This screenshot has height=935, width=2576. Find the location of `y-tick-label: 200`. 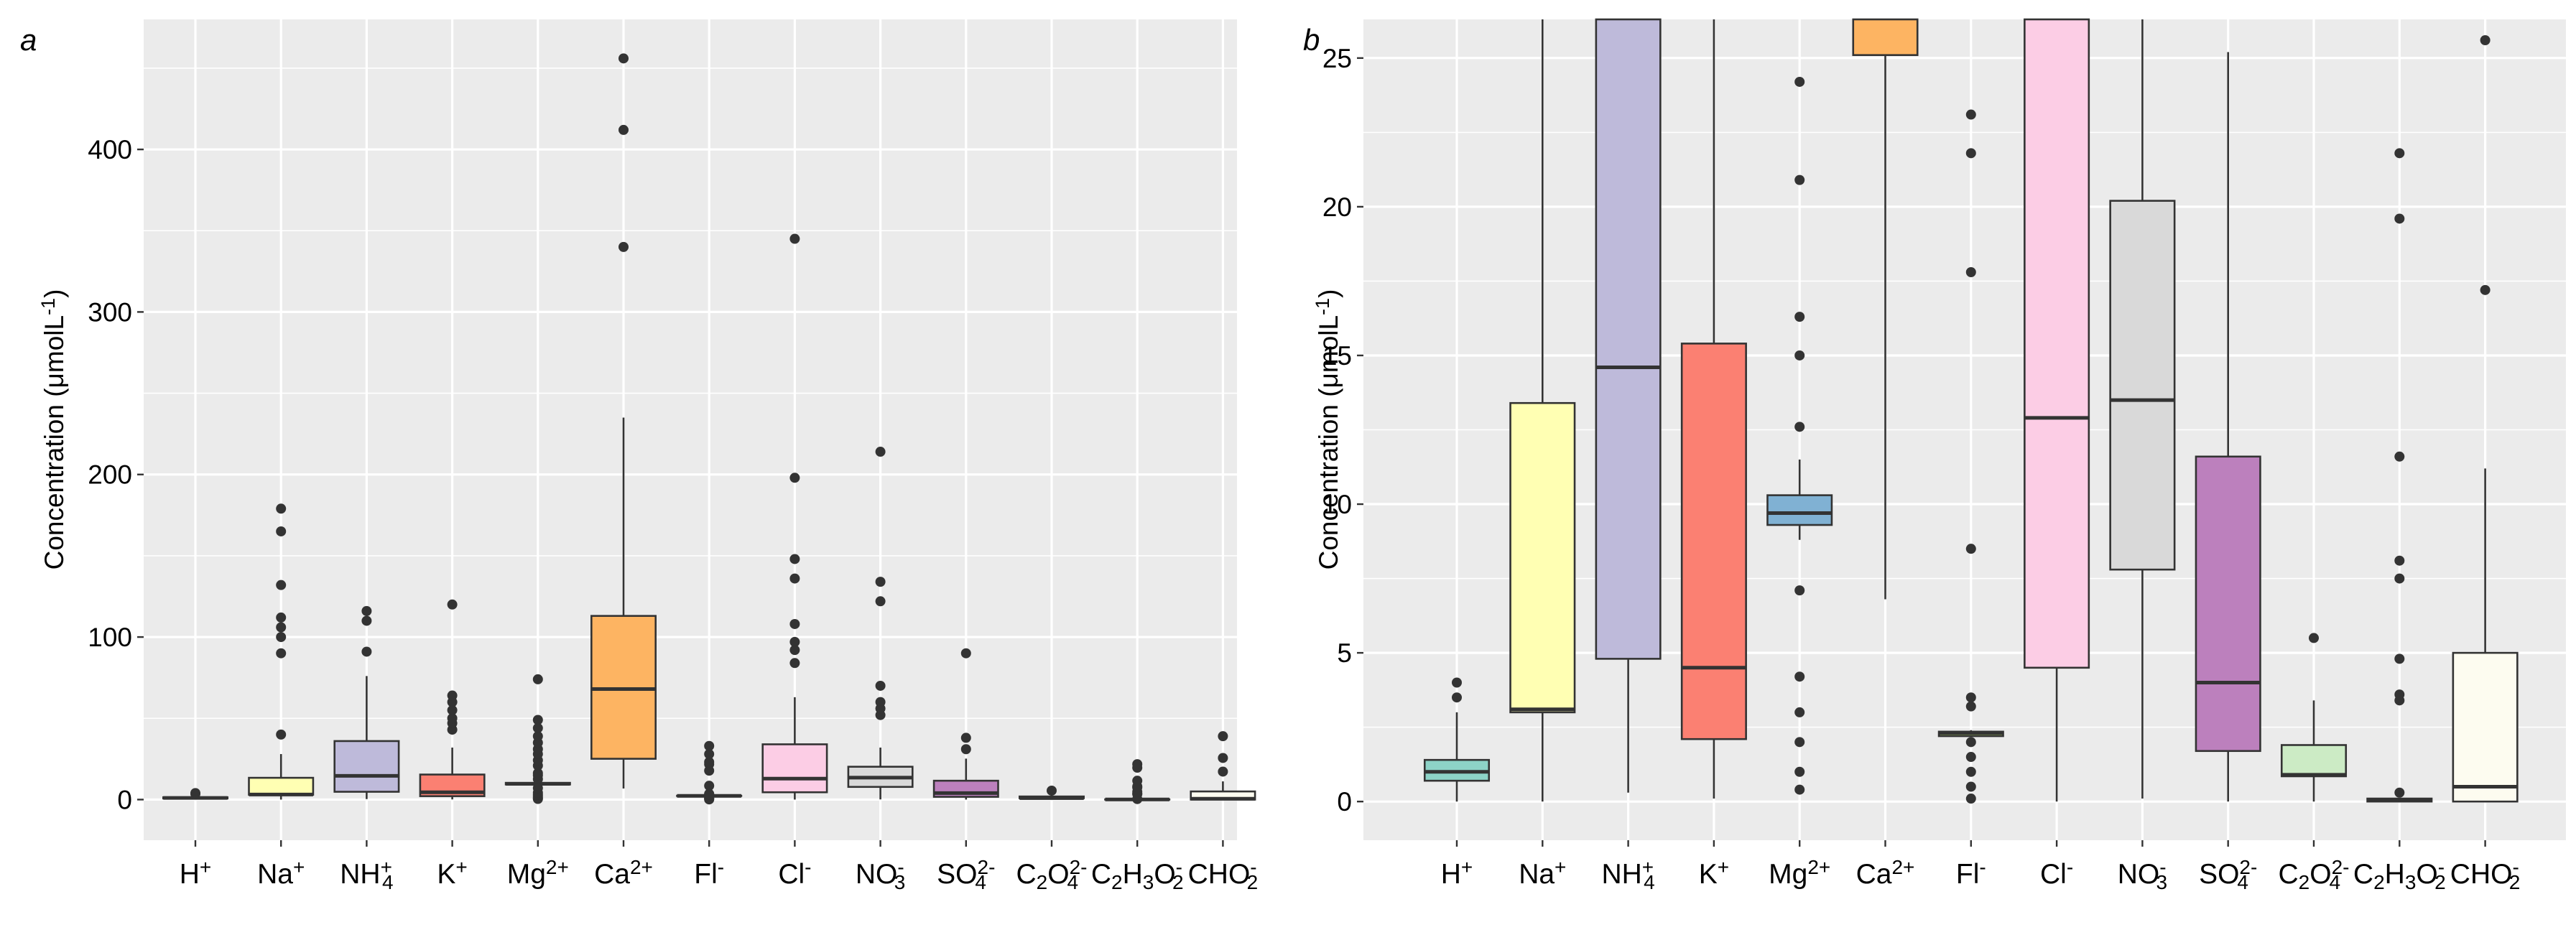

y-tick-label: 200 is located at coordinates (110, 475).